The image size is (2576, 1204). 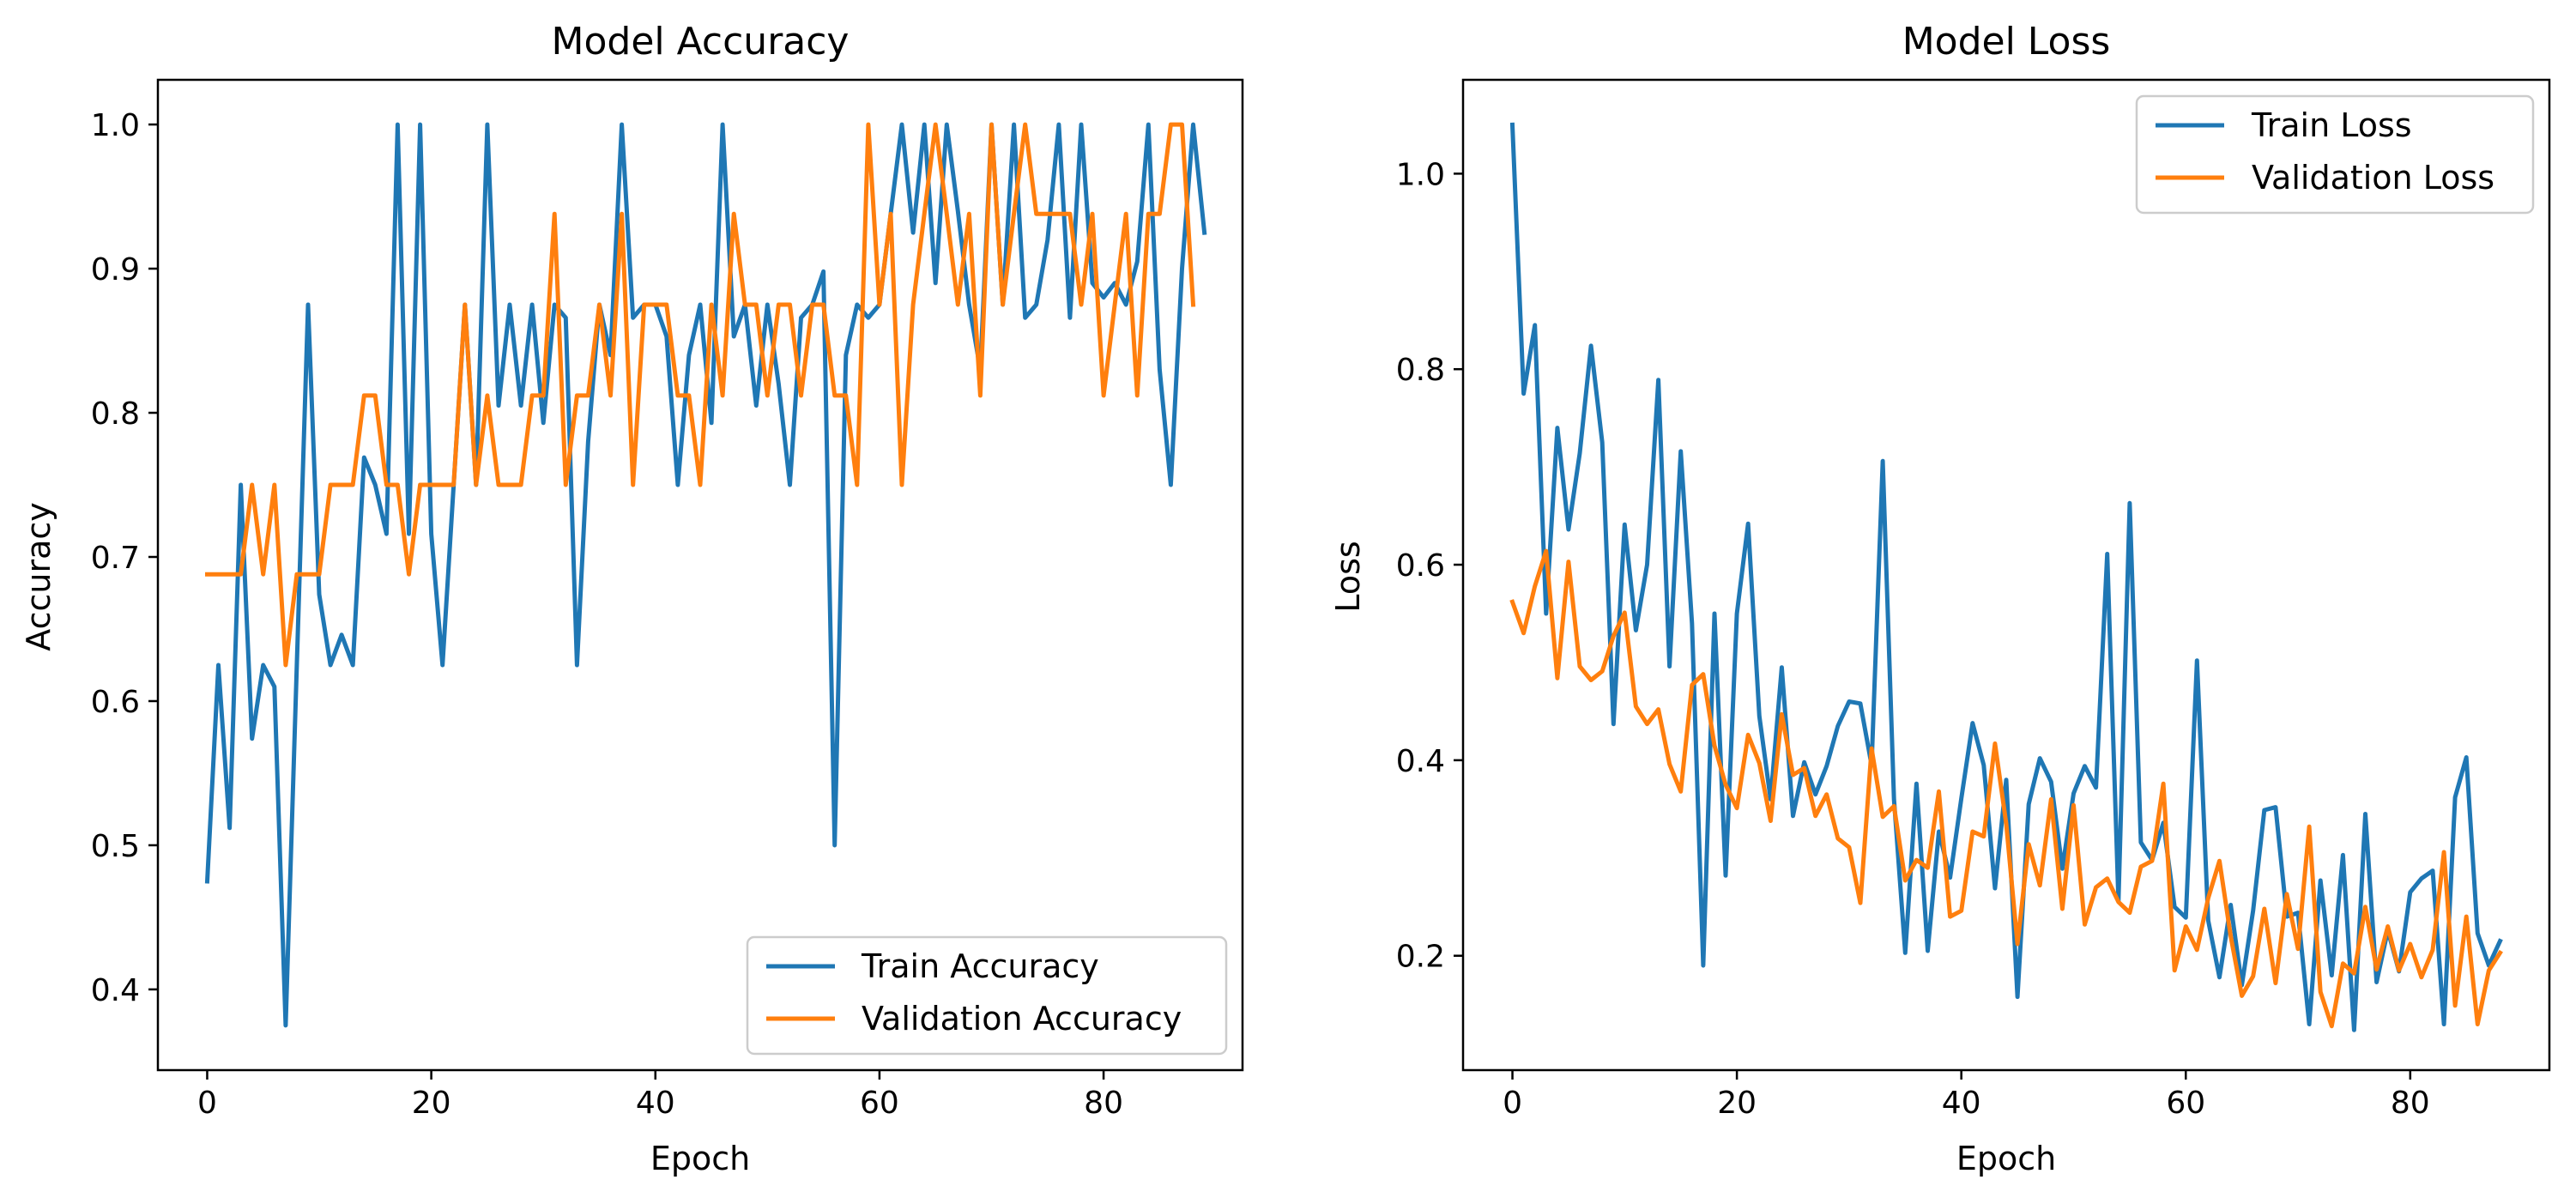 I want to click on loss-x-tick-label: 40, so click(x=1961, y=1103).